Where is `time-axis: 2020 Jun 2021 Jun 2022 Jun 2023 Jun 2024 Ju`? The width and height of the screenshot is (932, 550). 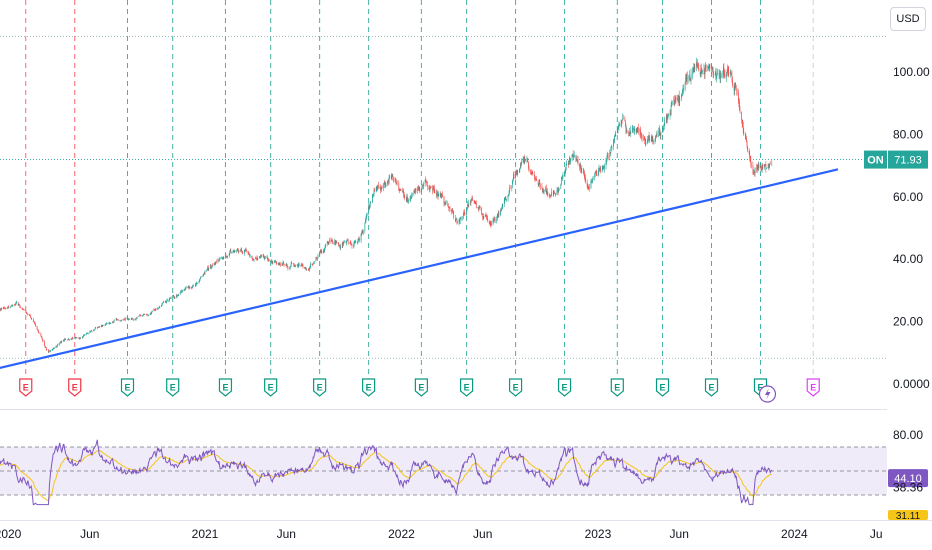
time-axis: 2020 Jun 2021 Jun 2022 Jun 2023 Jun 2024 Ju is located at coordinates (466, 535).